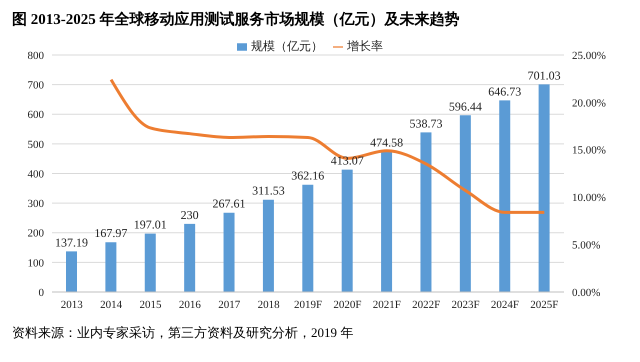 The image size is (640, 362). Describe the element at coordinates (269, 304) in the screenshot. I see `x-tick-label: 2018` at that location.